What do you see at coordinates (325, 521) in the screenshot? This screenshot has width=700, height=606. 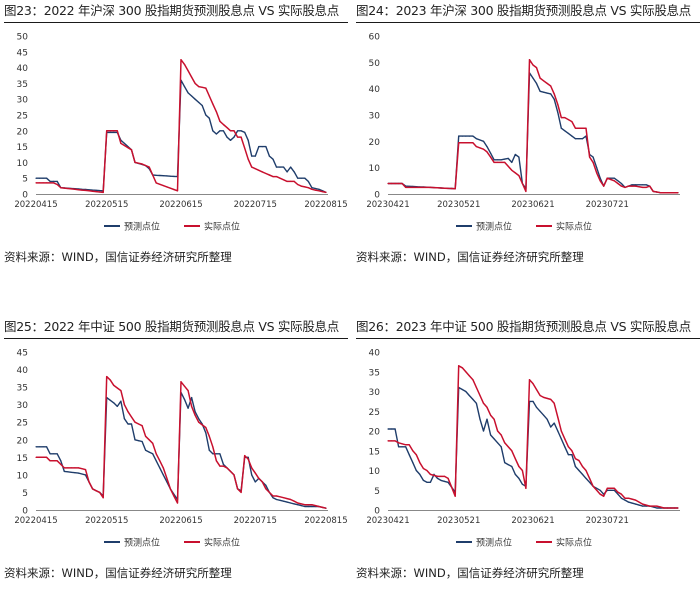 I see `x-tick-label: 20220815` at bounding box center [325, 521].